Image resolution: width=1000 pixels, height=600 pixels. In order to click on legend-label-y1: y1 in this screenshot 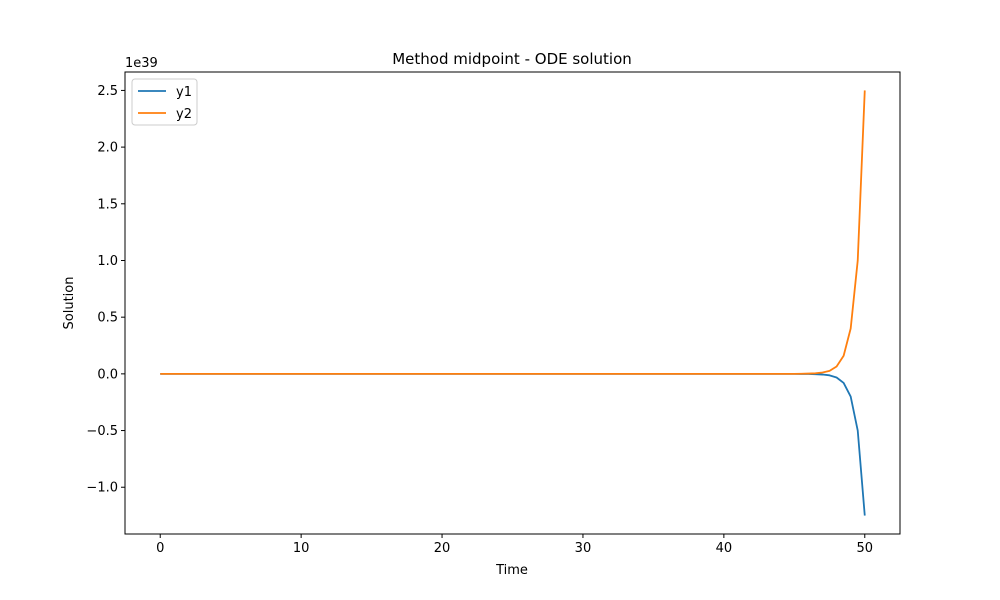, I will do `click(184, 92)`.